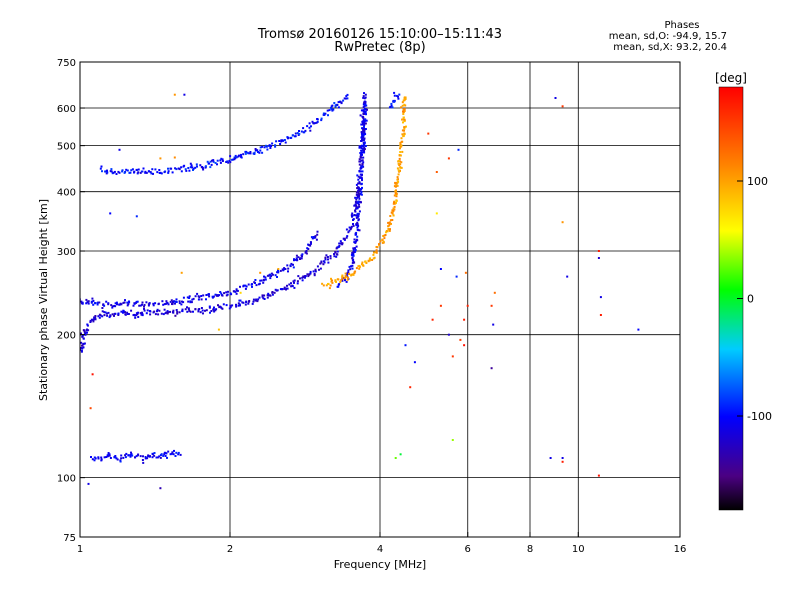  I want to click on phase-stats-x: mean, sd,X: 93.2, 20.4, so click(670, 47).